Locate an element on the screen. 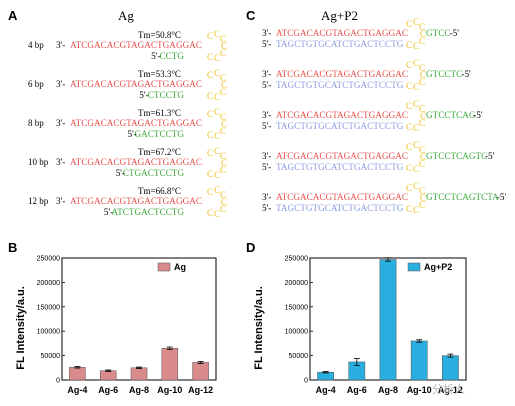 The image size is (515, 406). panel-c-strand-bottom-4: TAGCTGTGCATCTGACTCCTG is located at coordinates (340, 208).